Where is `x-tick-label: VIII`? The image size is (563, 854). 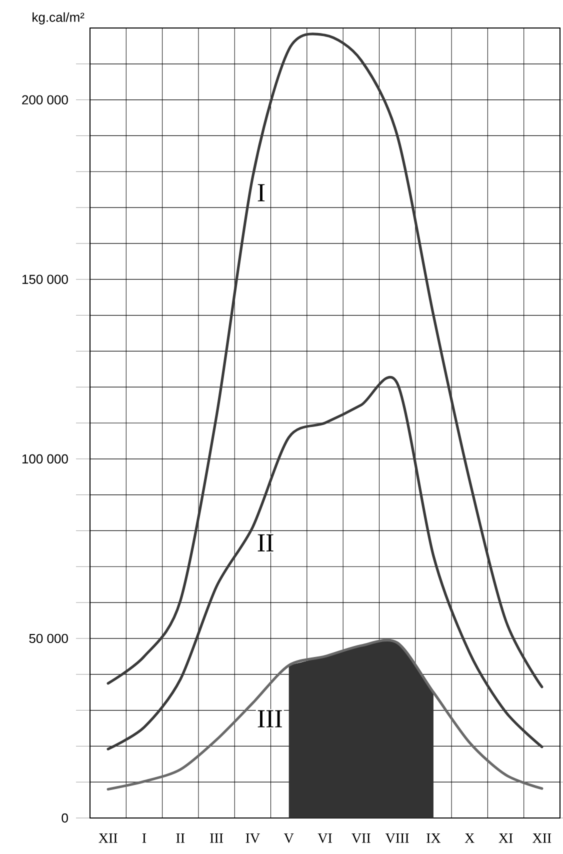
x-tick-label: VIII is located at coordinates (397, 838).